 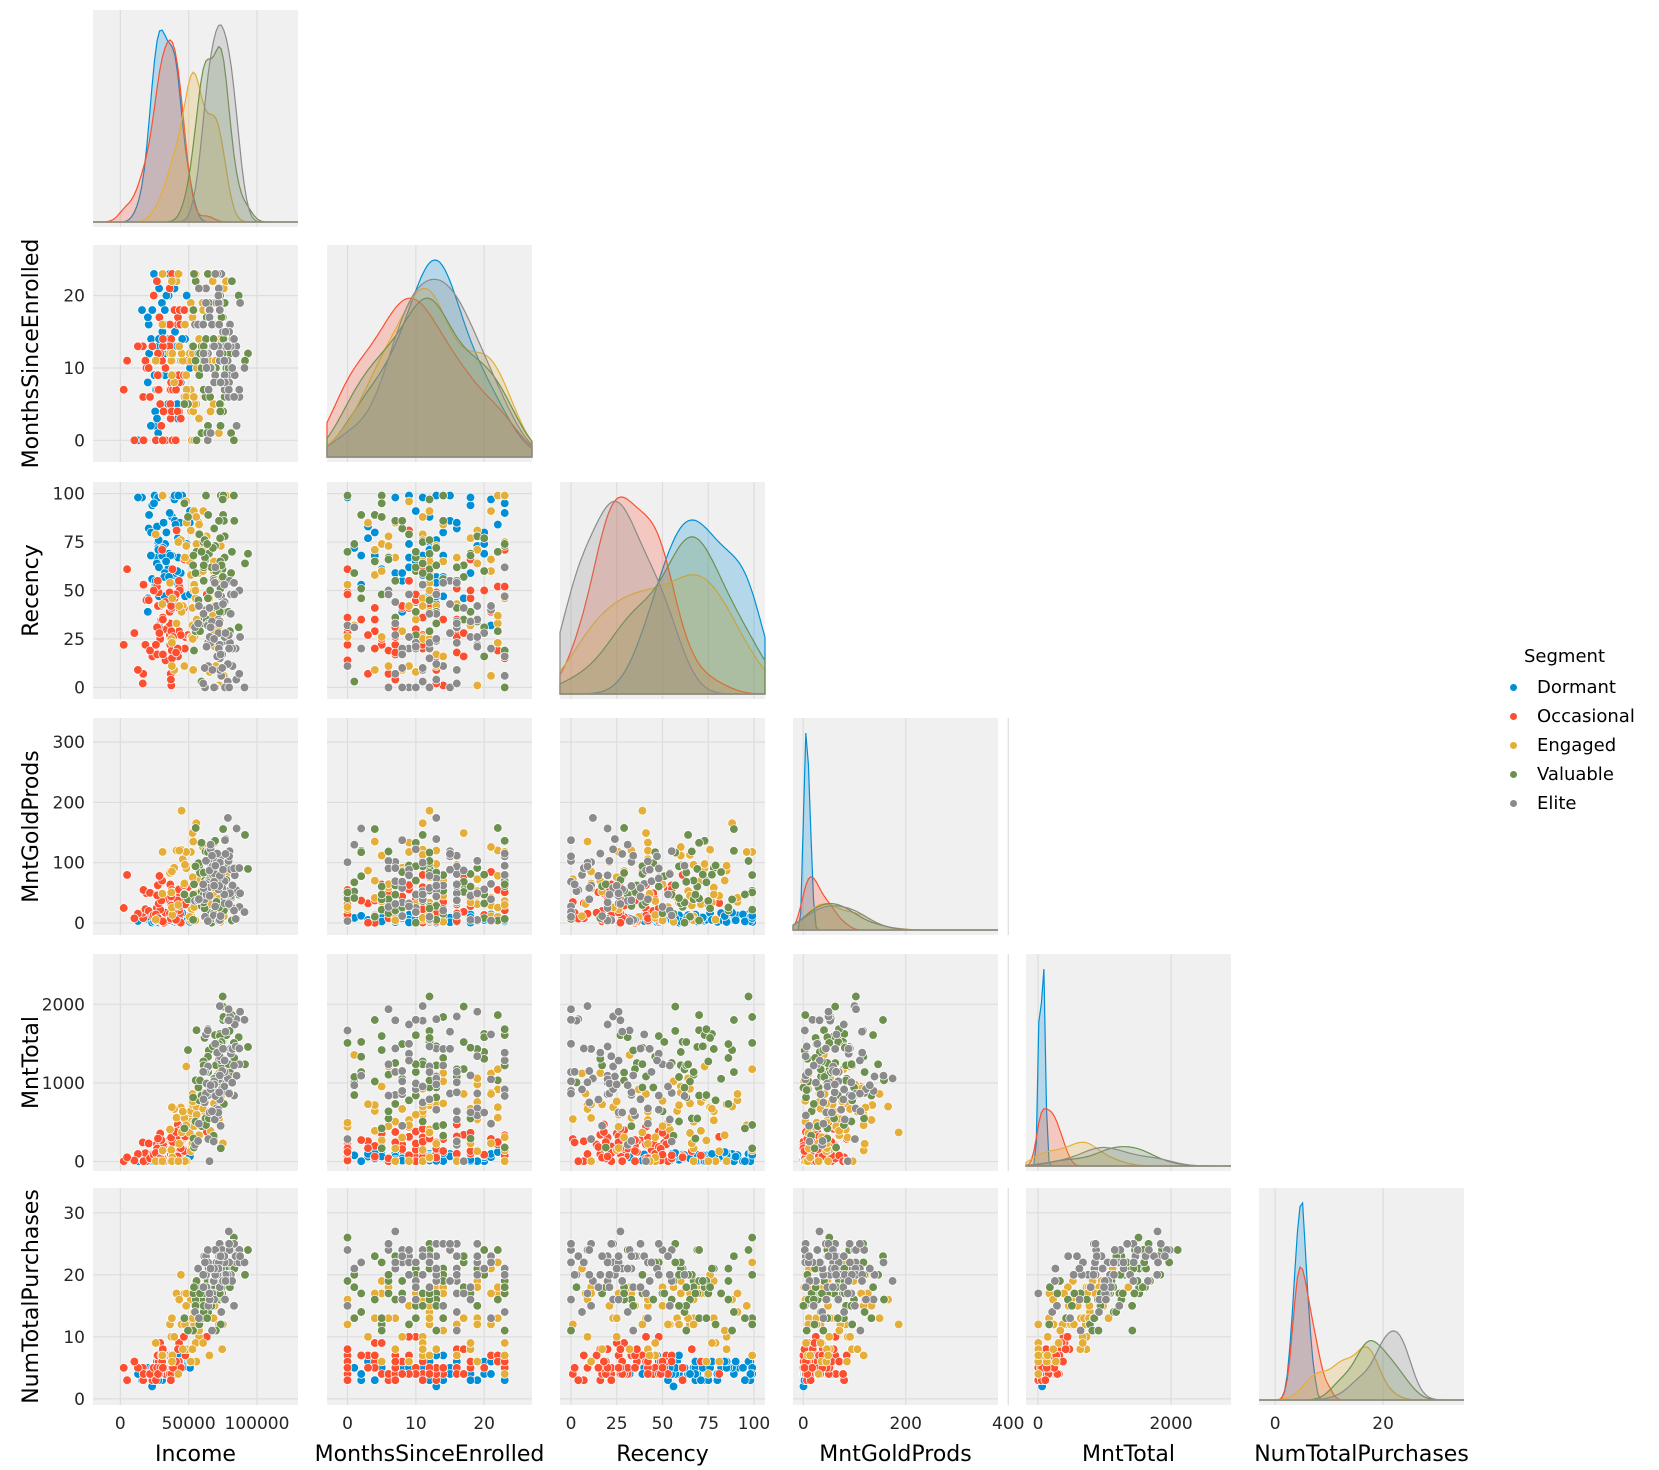 I want to click on panel-Recency-vs-Recency, so click(x=662, y=590).